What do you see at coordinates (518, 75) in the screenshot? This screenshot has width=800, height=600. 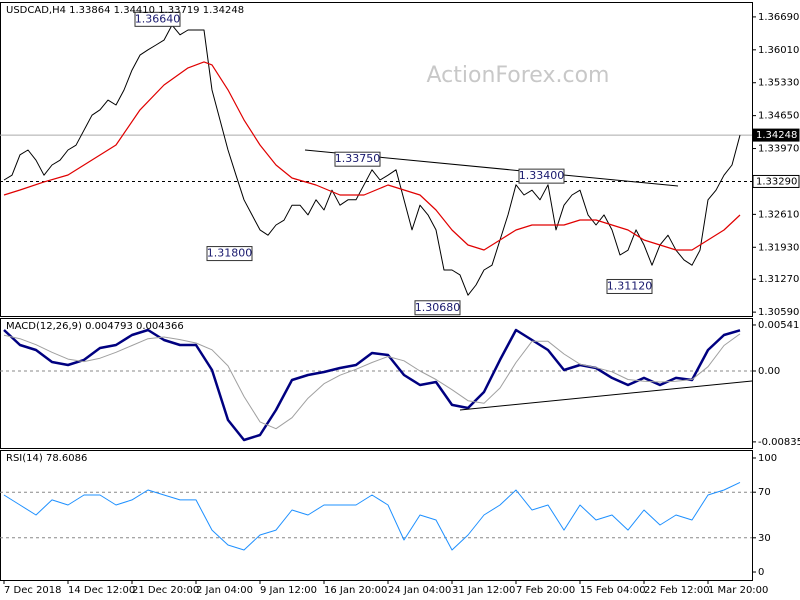 I see `watermark: ActionForex.com` at bounding box center [518, 75].